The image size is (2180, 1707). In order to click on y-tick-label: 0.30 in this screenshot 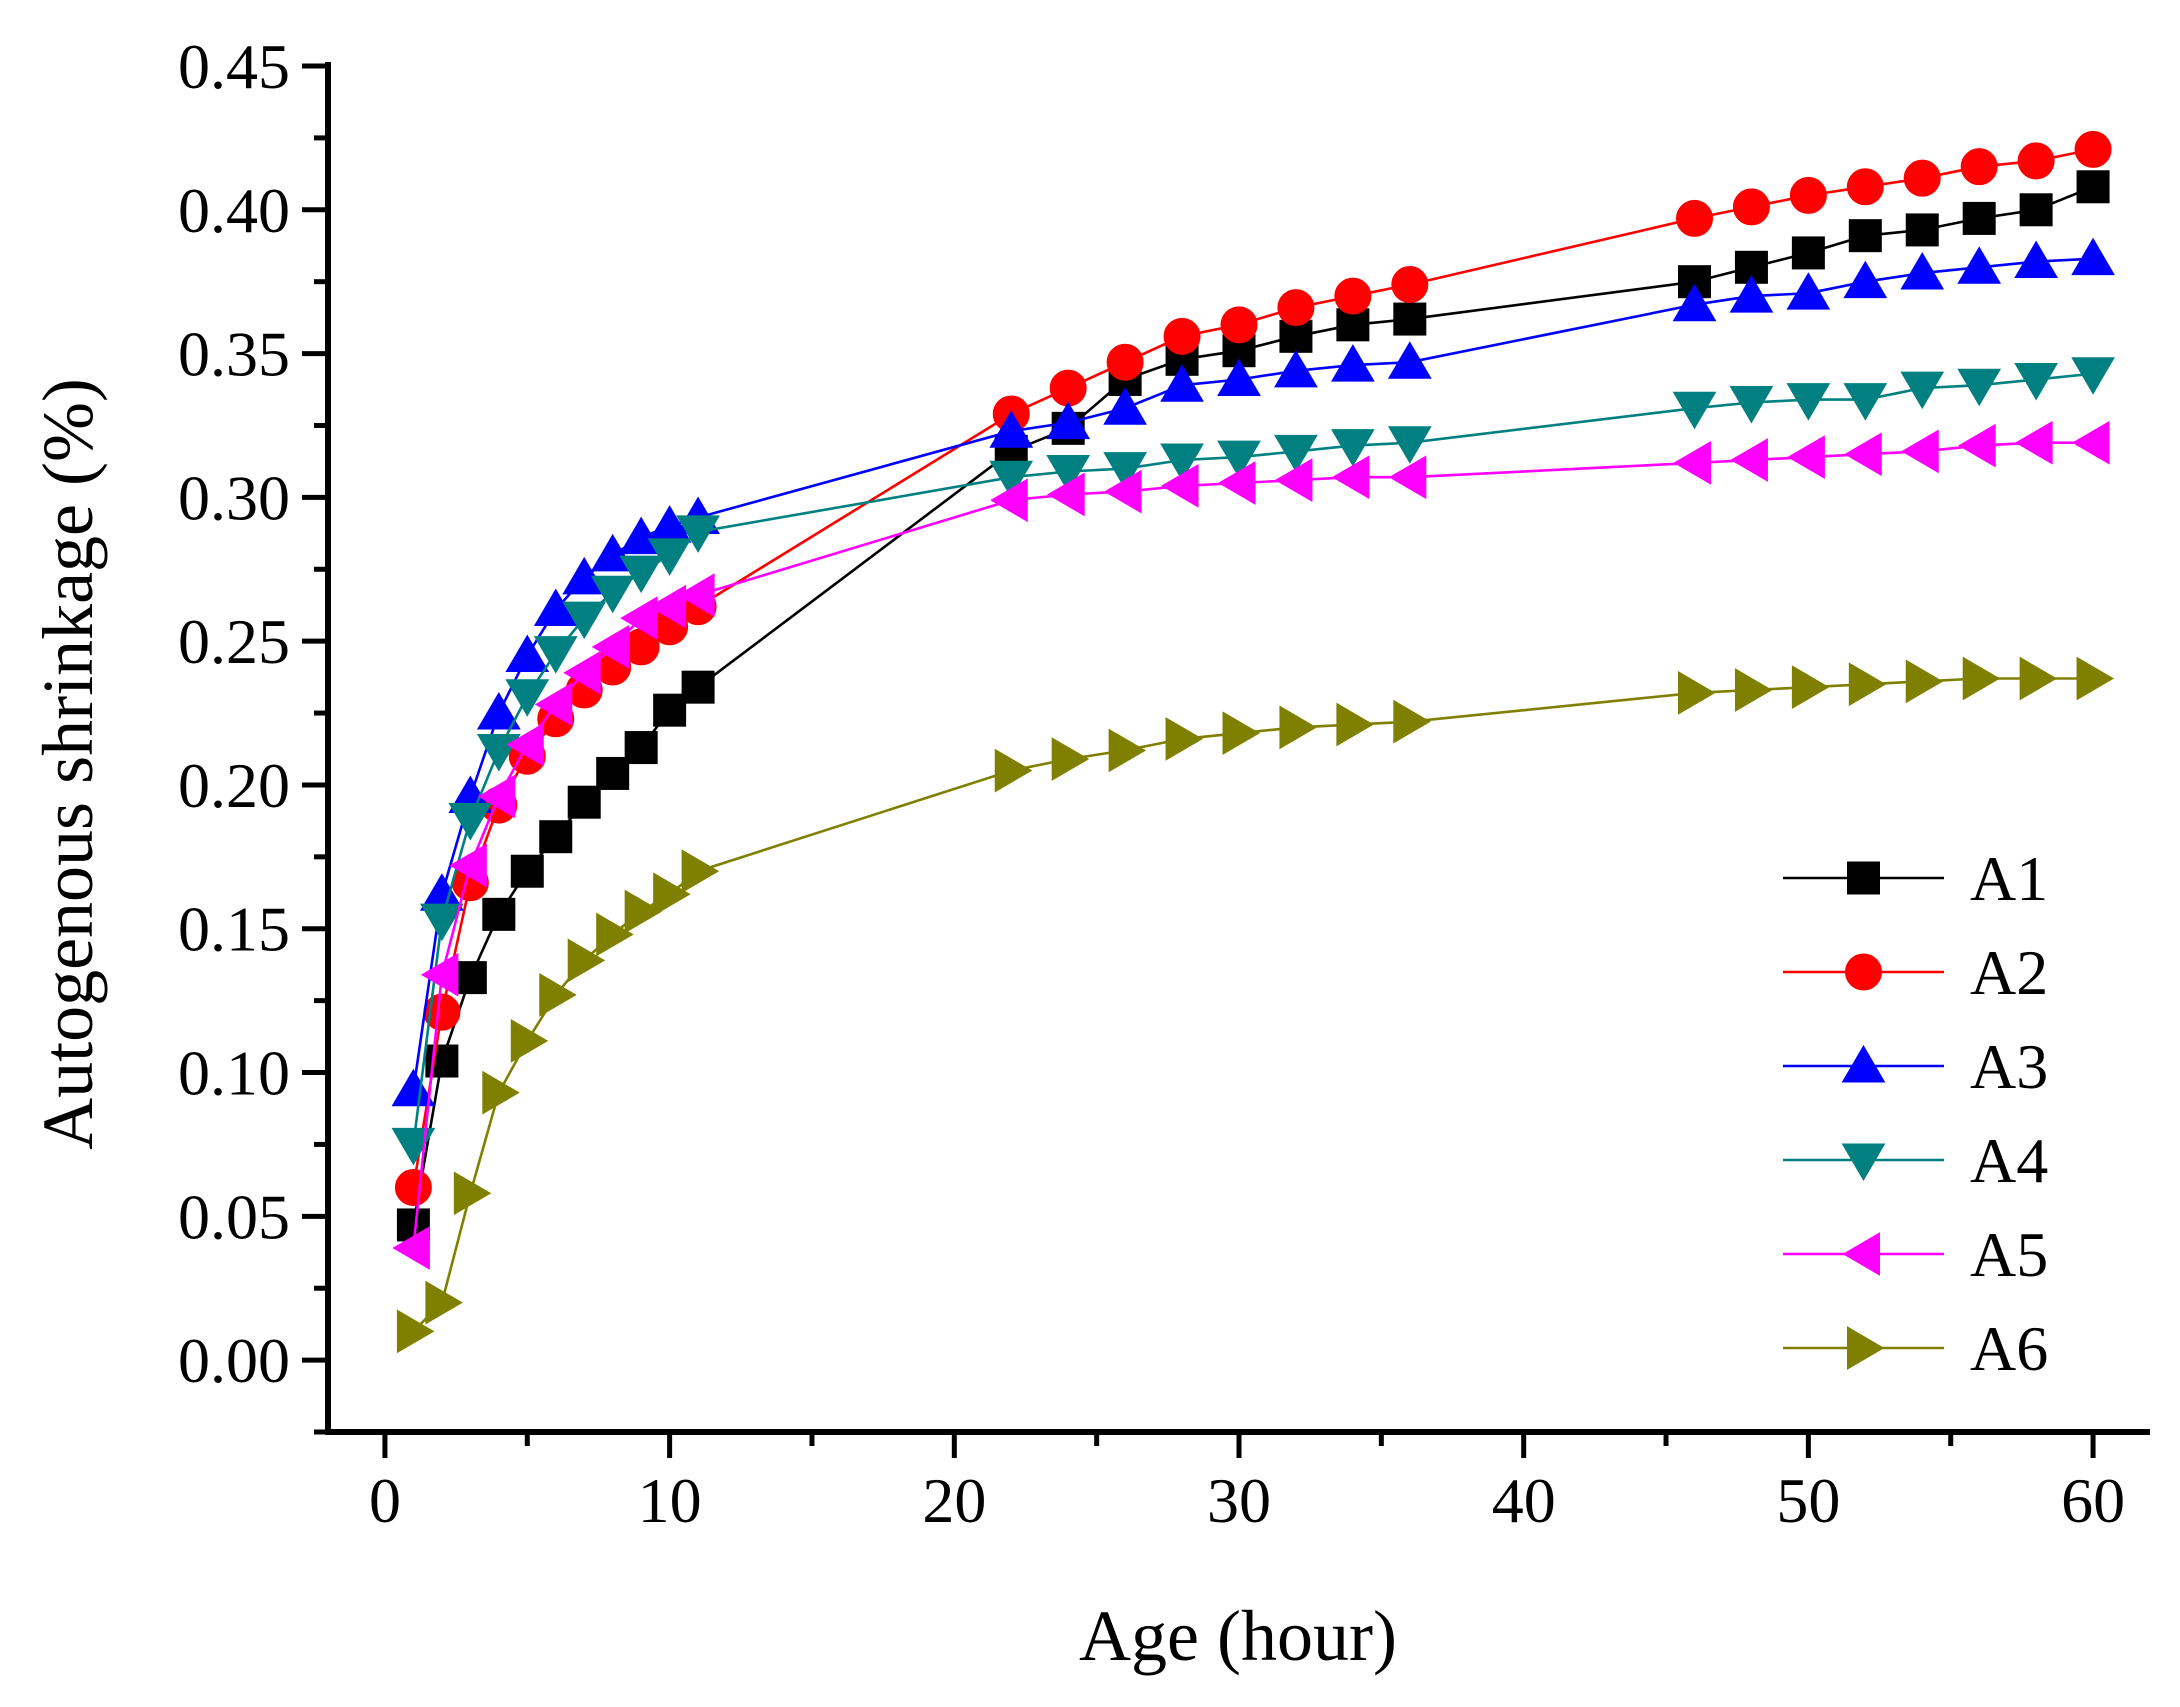, I will do `click(234, 497)`.